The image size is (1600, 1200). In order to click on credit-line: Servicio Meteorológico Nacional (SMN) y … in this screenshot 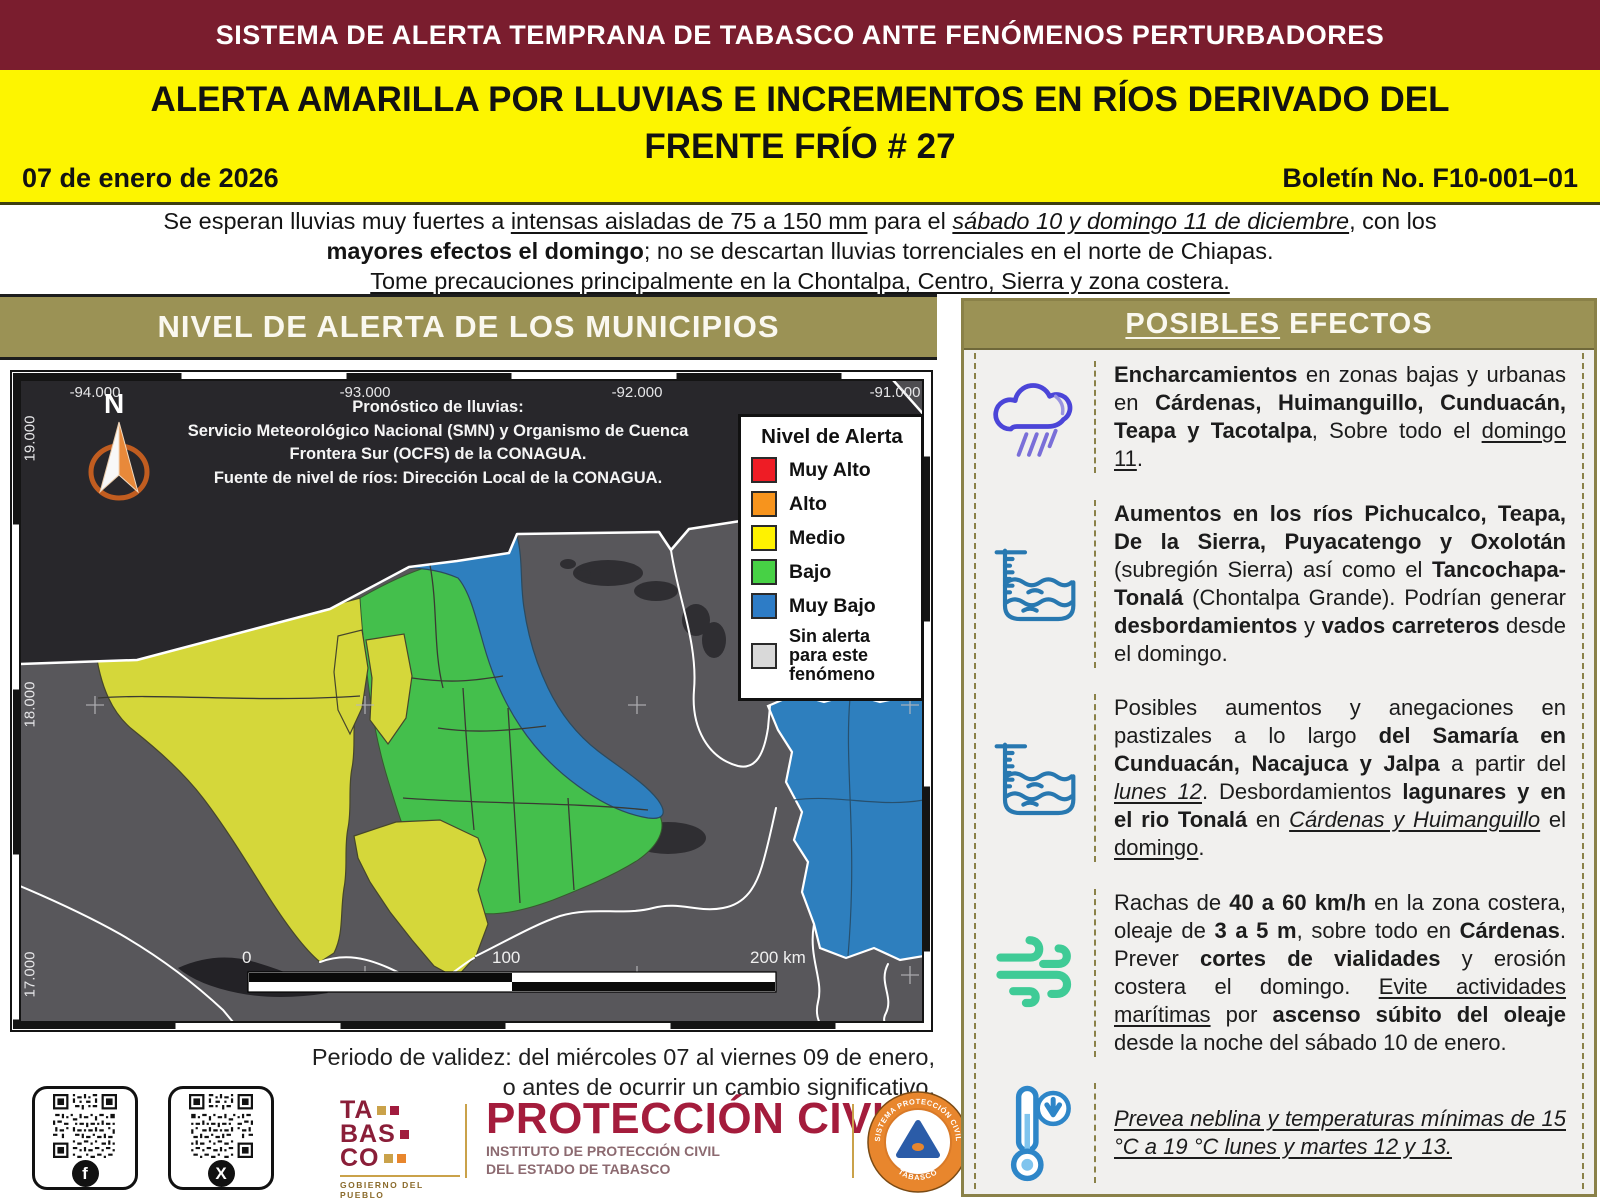, I will do `click(438, 430)`.